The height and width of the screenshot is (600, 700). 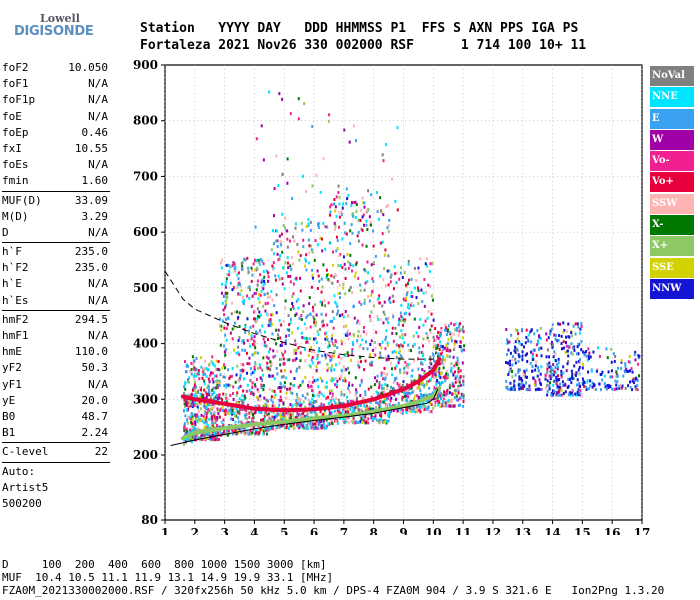 I want to click on legend-item: X+, so click(x=672, y=246).